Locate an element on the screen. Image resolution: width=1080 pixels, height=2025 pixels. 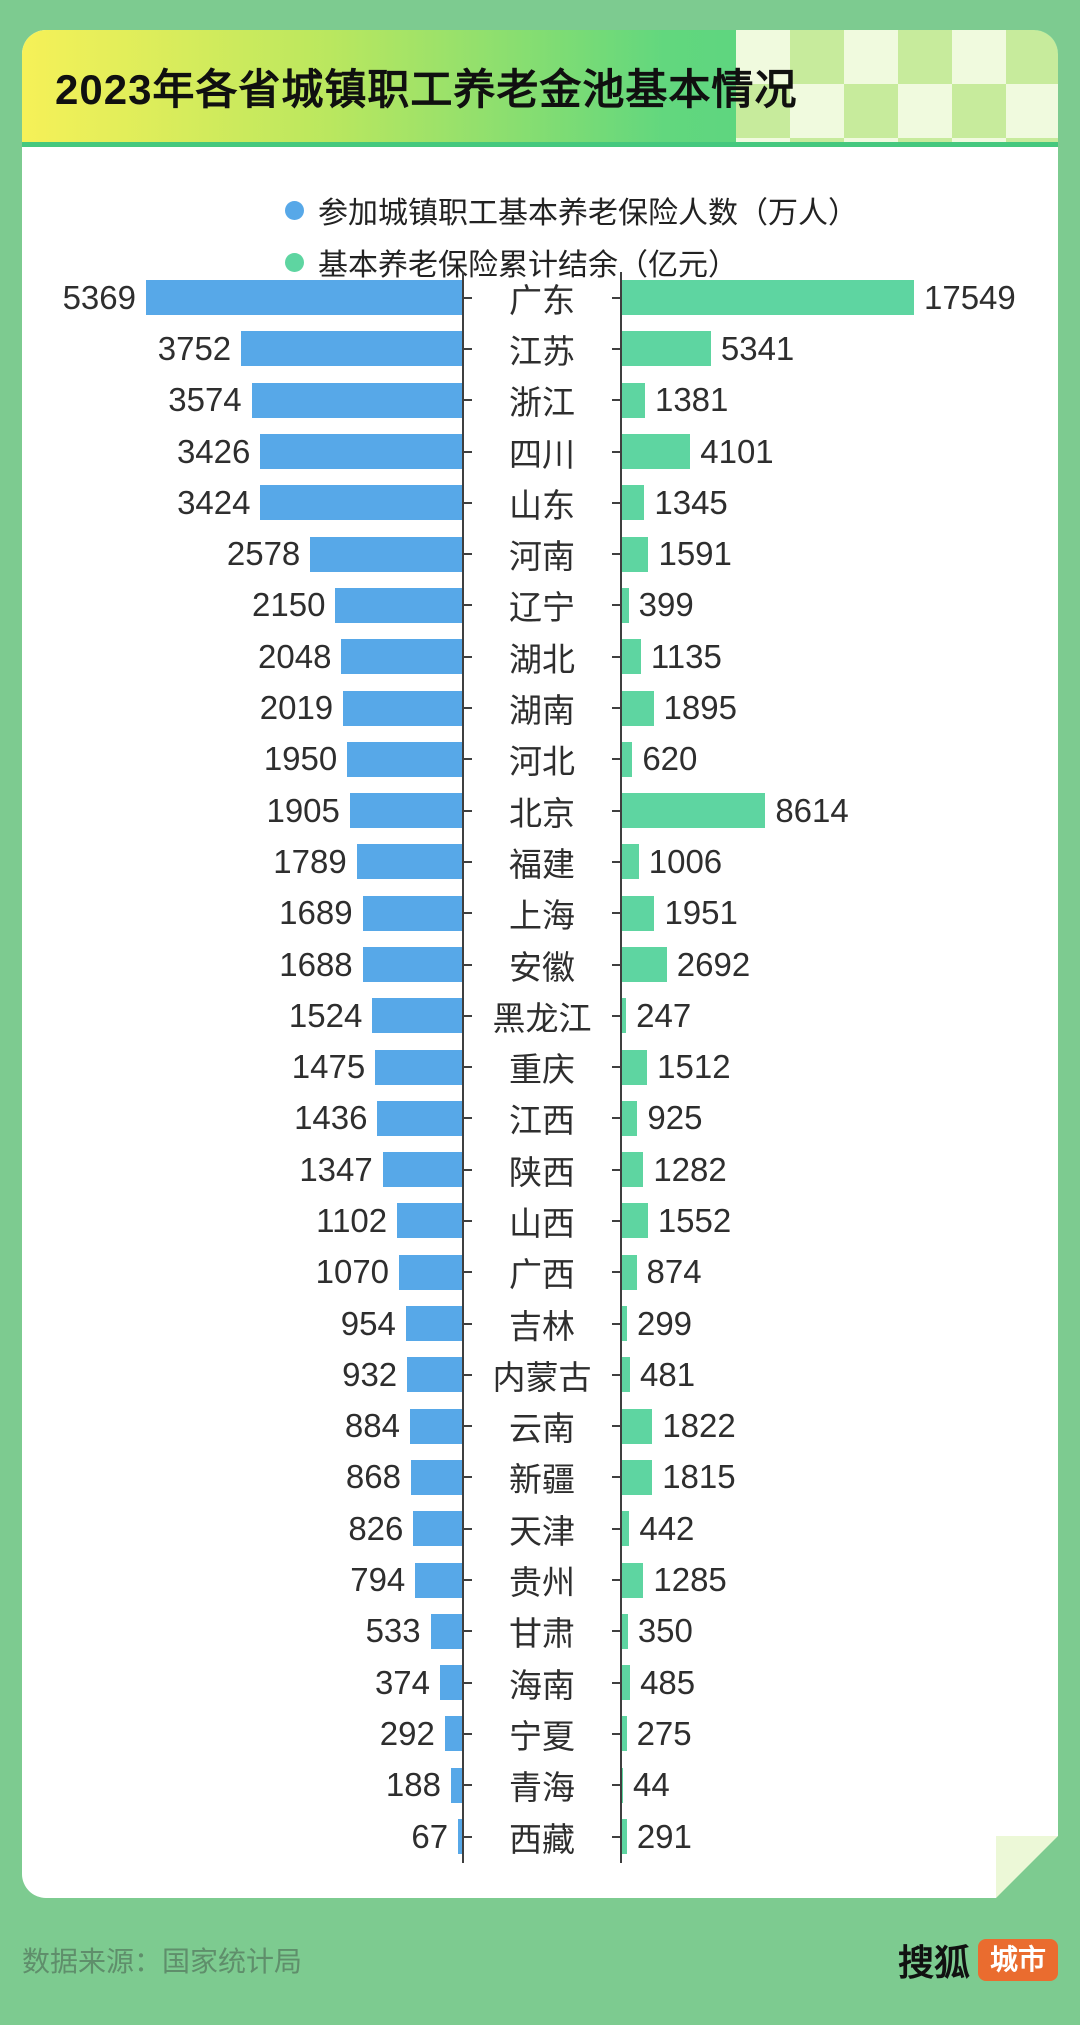
chart-row: 884 云南 1822 is located at coordinates (540, 1426).